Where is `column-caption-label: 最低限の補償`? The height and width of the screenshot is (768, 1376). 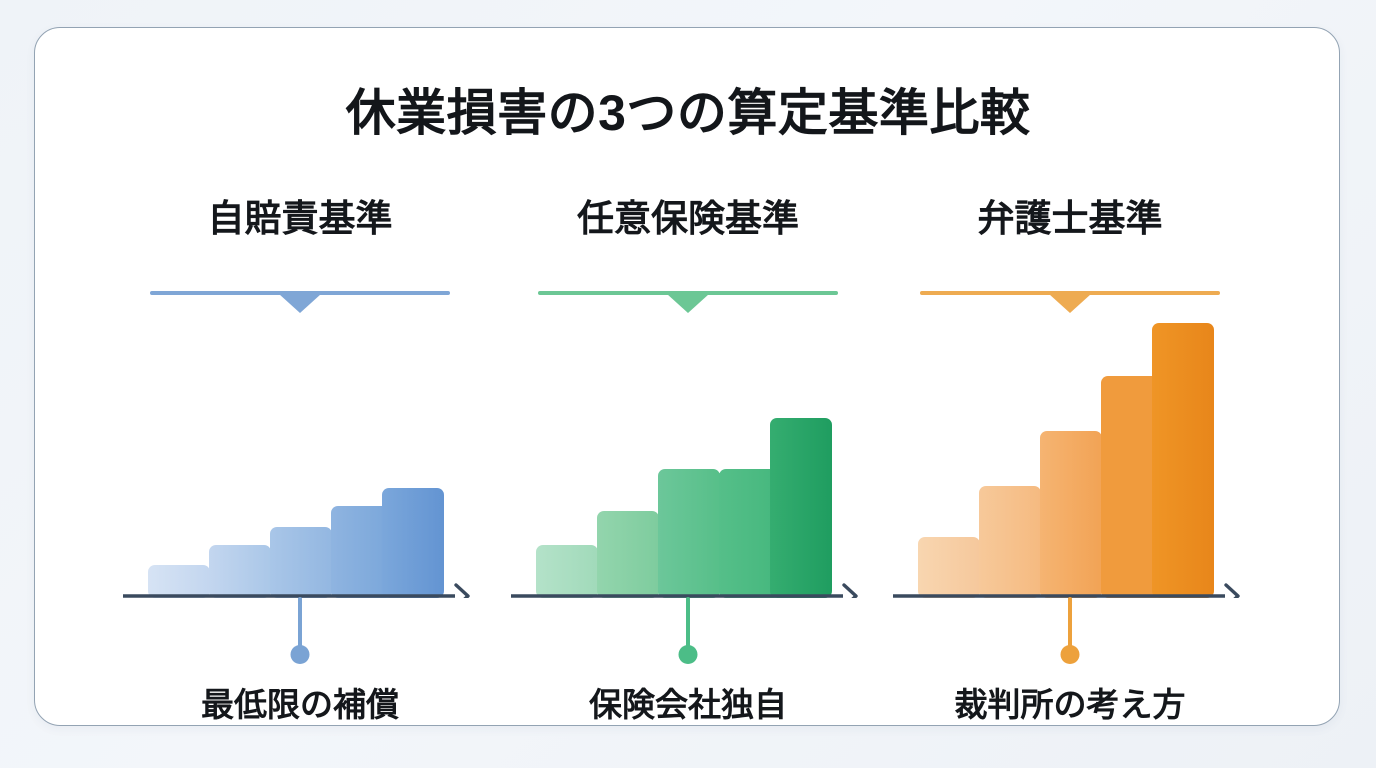
column-caption-label: 最低限の補償 is located at coordinates (300, 704).